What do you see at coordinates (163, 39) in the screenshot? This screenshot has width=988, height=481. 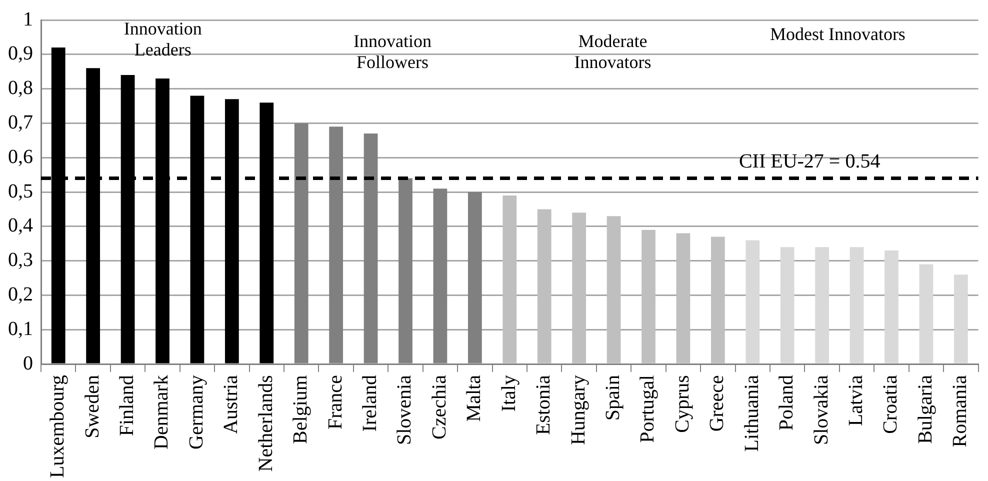 I see `annotation: Innovation Leaders` at bounding box center [163, 39].